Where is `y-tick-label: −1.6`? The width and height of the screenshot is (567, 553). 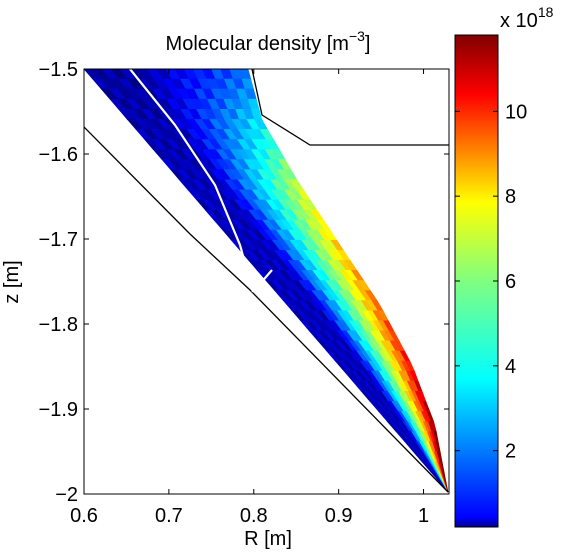 y-tick-label: −1.6 is located at coordinates (58, 155).